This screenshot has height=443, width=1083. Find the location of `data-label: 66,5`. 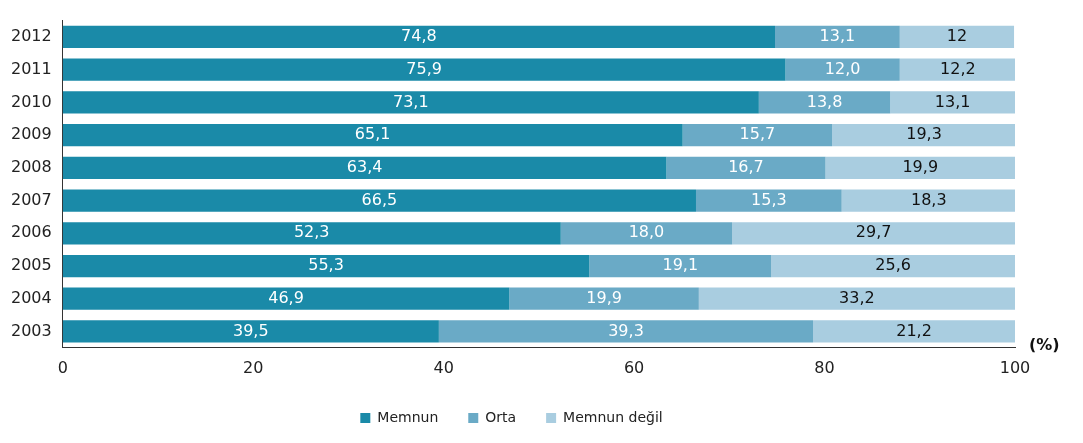

data-label: 66,5 is located at coordinates (379, 199).